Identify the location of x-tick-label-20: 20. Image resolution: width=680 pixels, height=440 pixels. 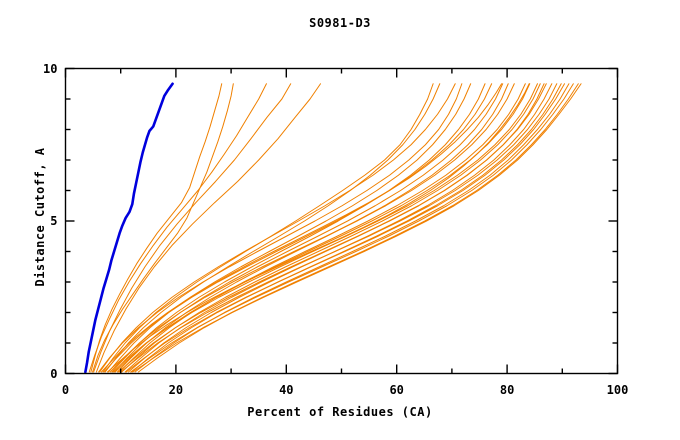
(176, 389).